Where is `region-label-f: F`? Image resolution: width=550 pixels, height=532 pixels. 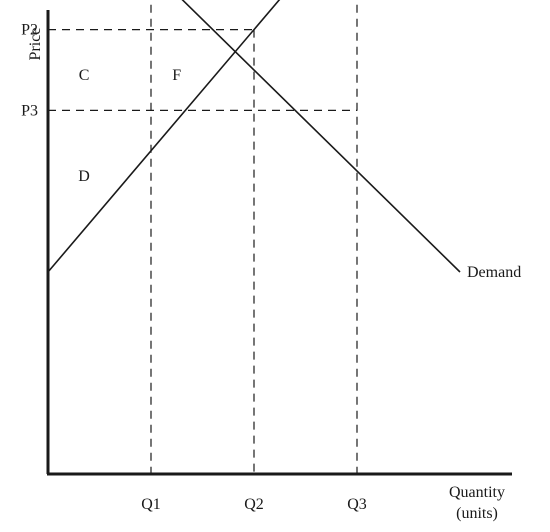
region-label-f: F is located at coordinates (176, 75).